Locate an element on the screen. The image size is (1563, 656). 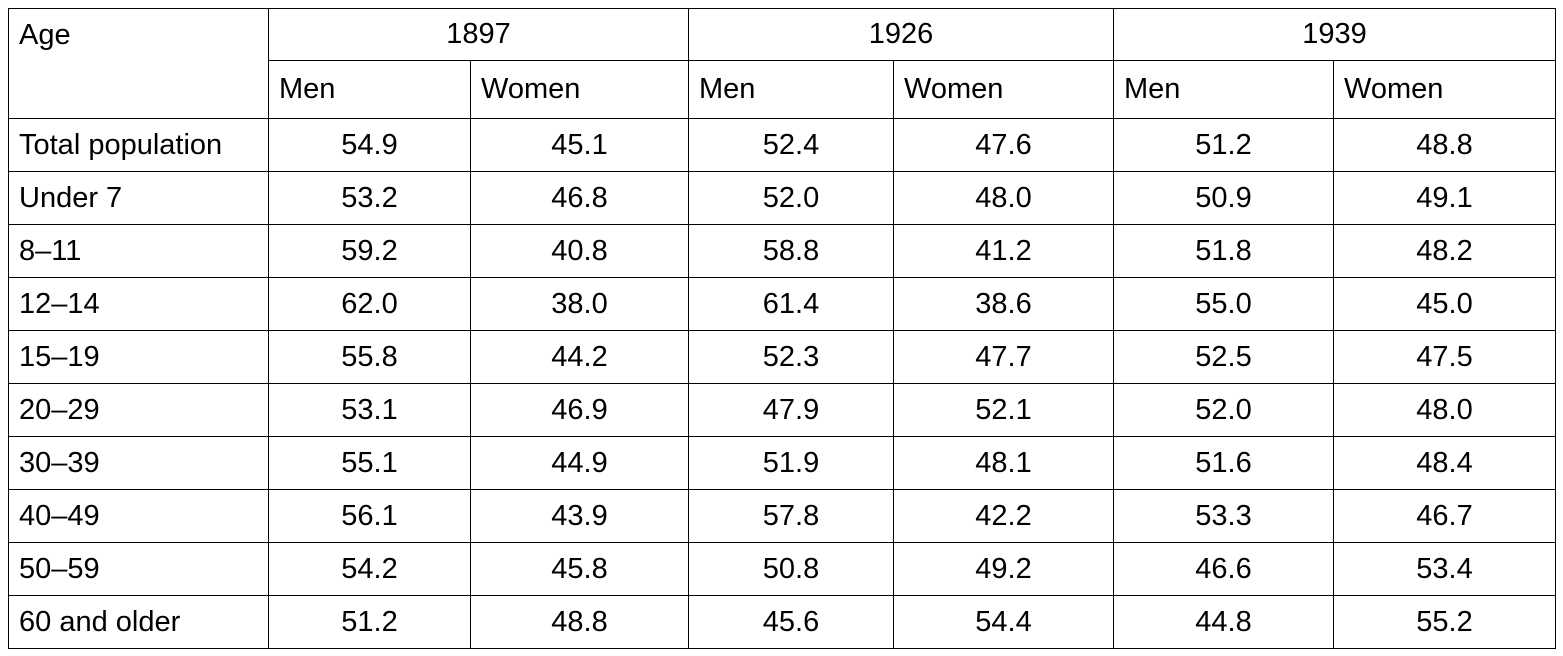
cell-value: 44.2 is located at coordinates (579, 357).